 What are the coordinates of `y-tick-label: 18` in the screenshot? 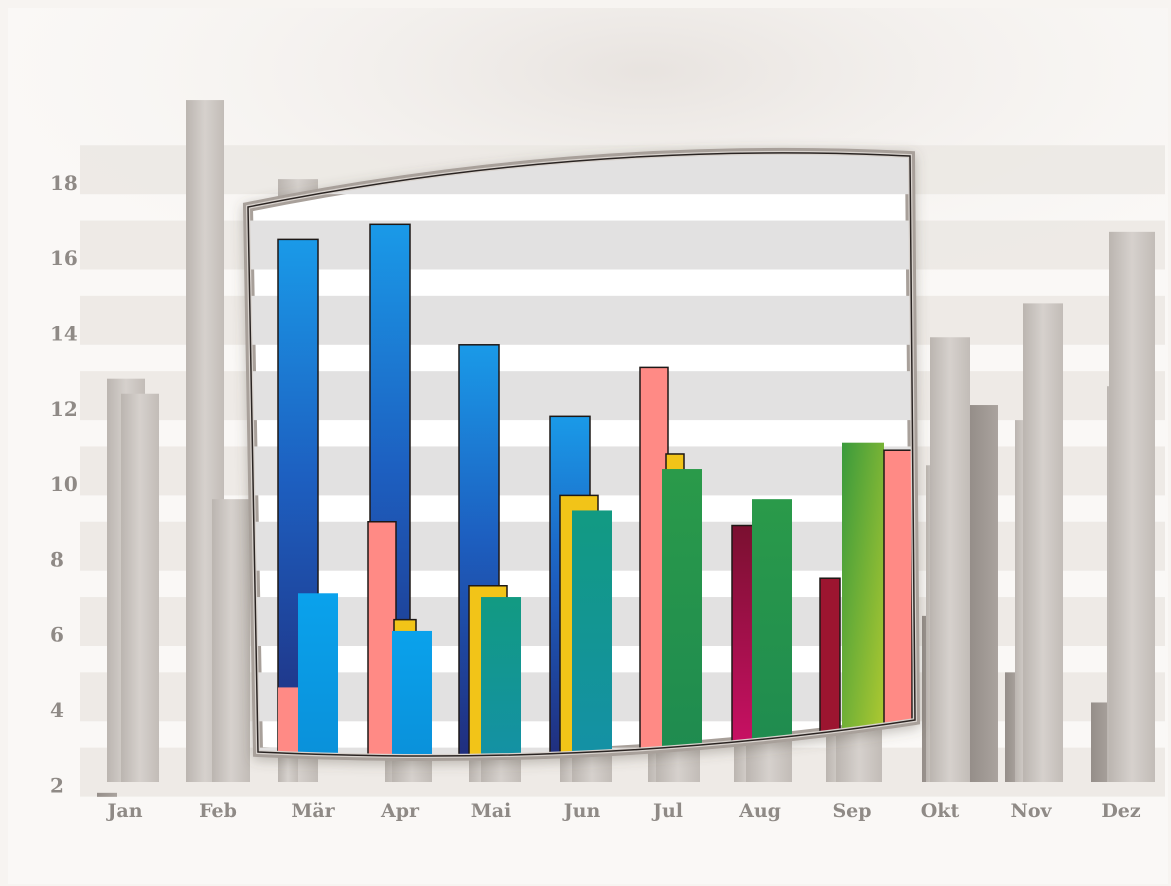 It's located at (64, 183).